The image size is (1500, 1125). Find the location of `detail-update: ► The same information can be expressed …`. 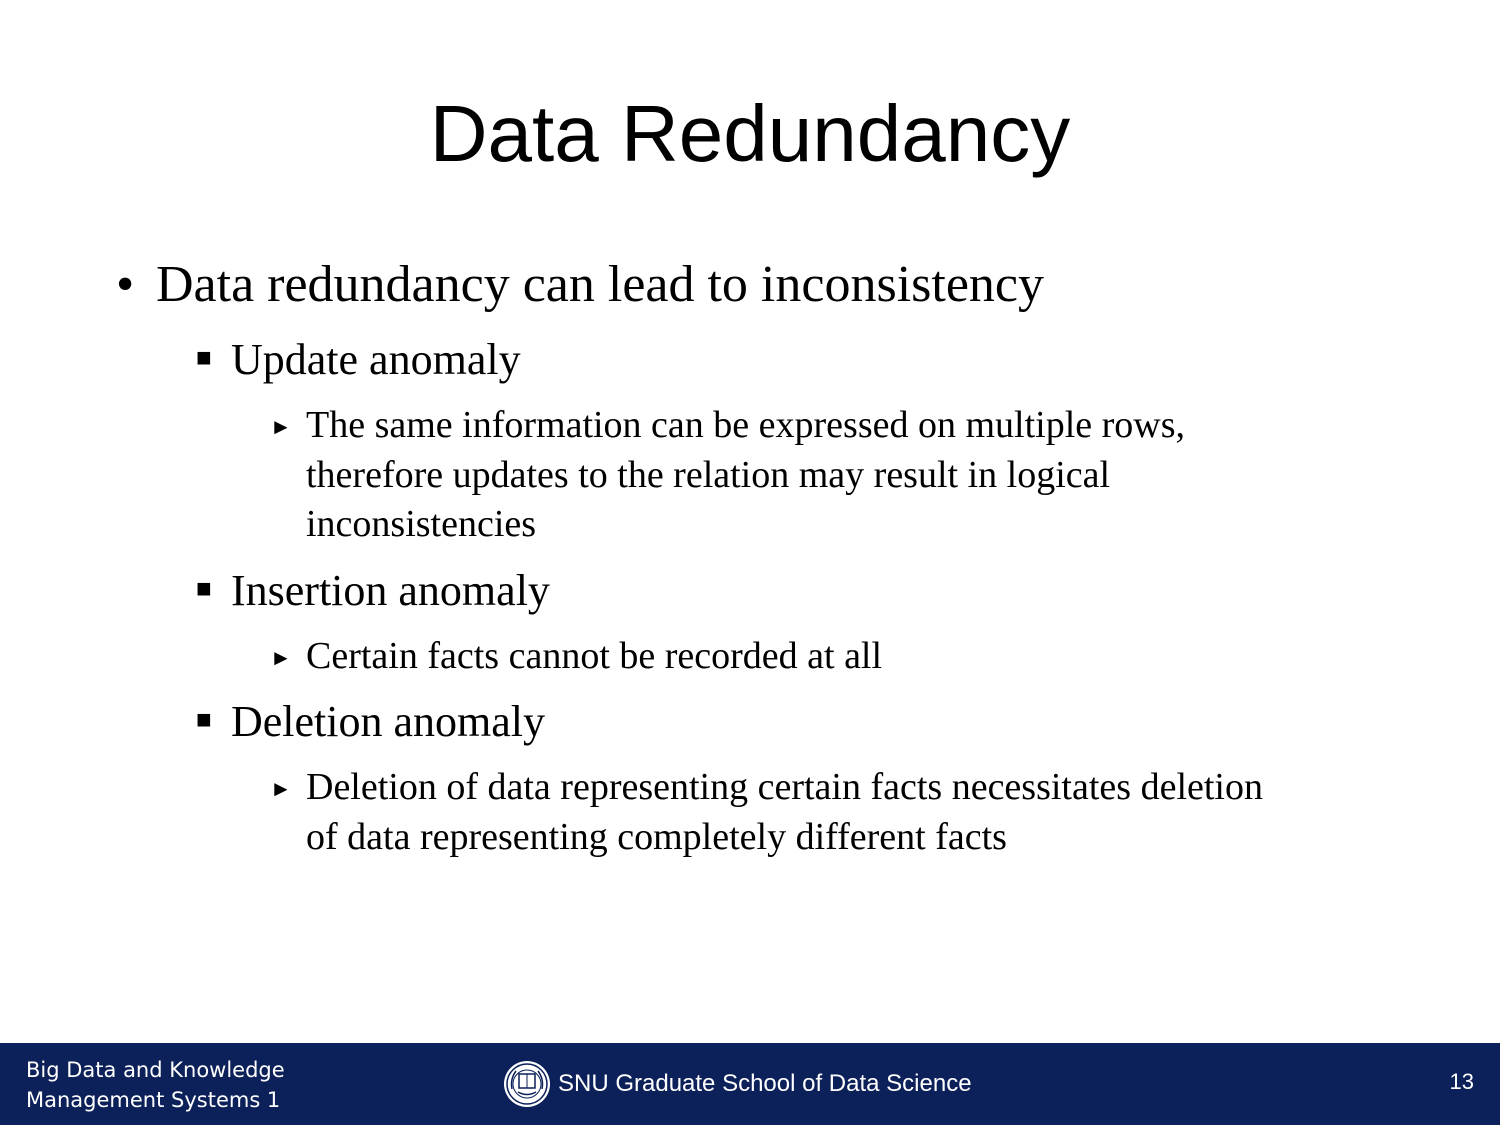

detail-update: ► The same information can be expressed … is located at coordinates (820, 475).